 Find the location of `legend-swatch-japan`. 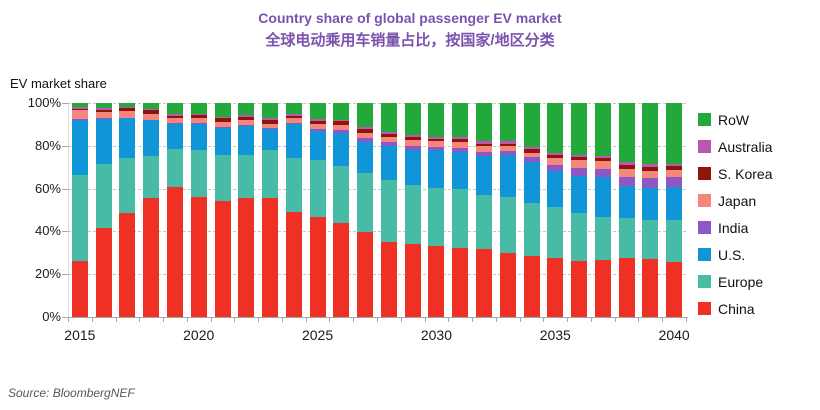

legend-swatch-japan is located at coordinates (704, 200).